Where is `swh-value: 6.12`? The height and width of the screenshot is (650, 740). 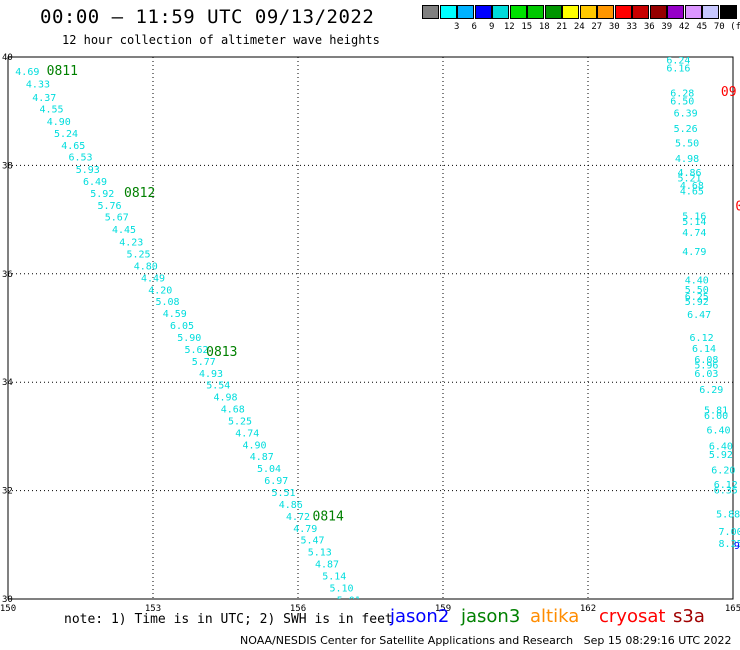 swh-value: 6.12 is located at coordinates (702, 338).